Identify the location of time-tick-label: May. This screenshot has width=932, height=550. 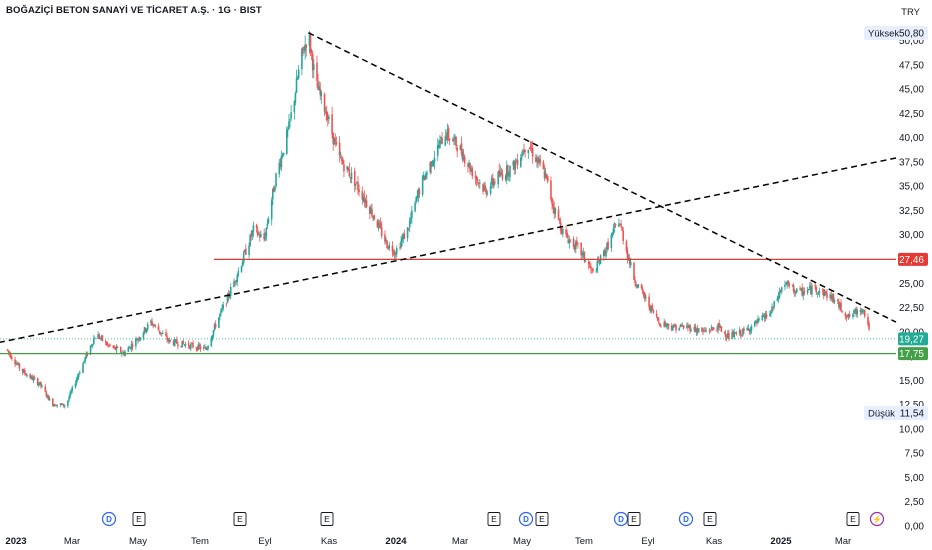
(522, 541).